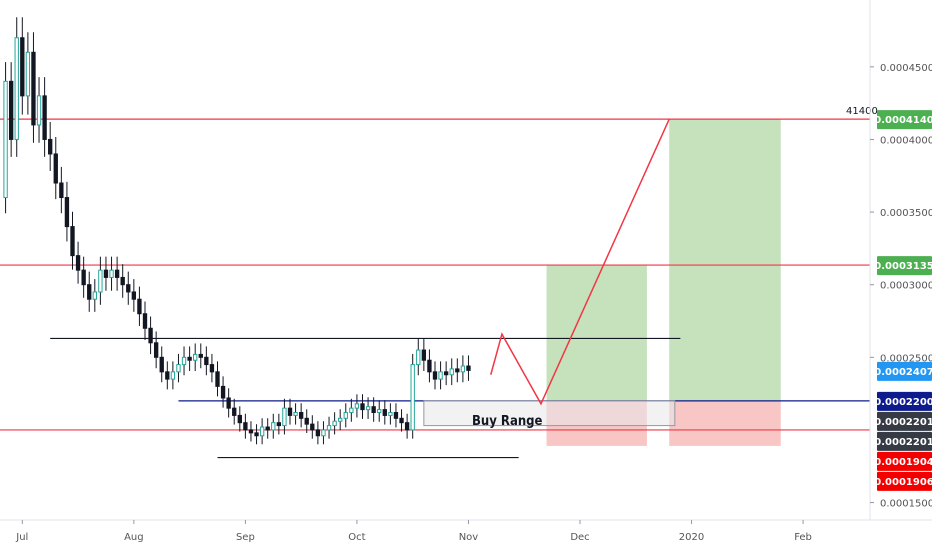 The height and width of the screenshot is (550, 932). Describe the element at coordinates (906, 140) in the screenshot. I see `y-tick-label-1: 0.0004000` at that location.